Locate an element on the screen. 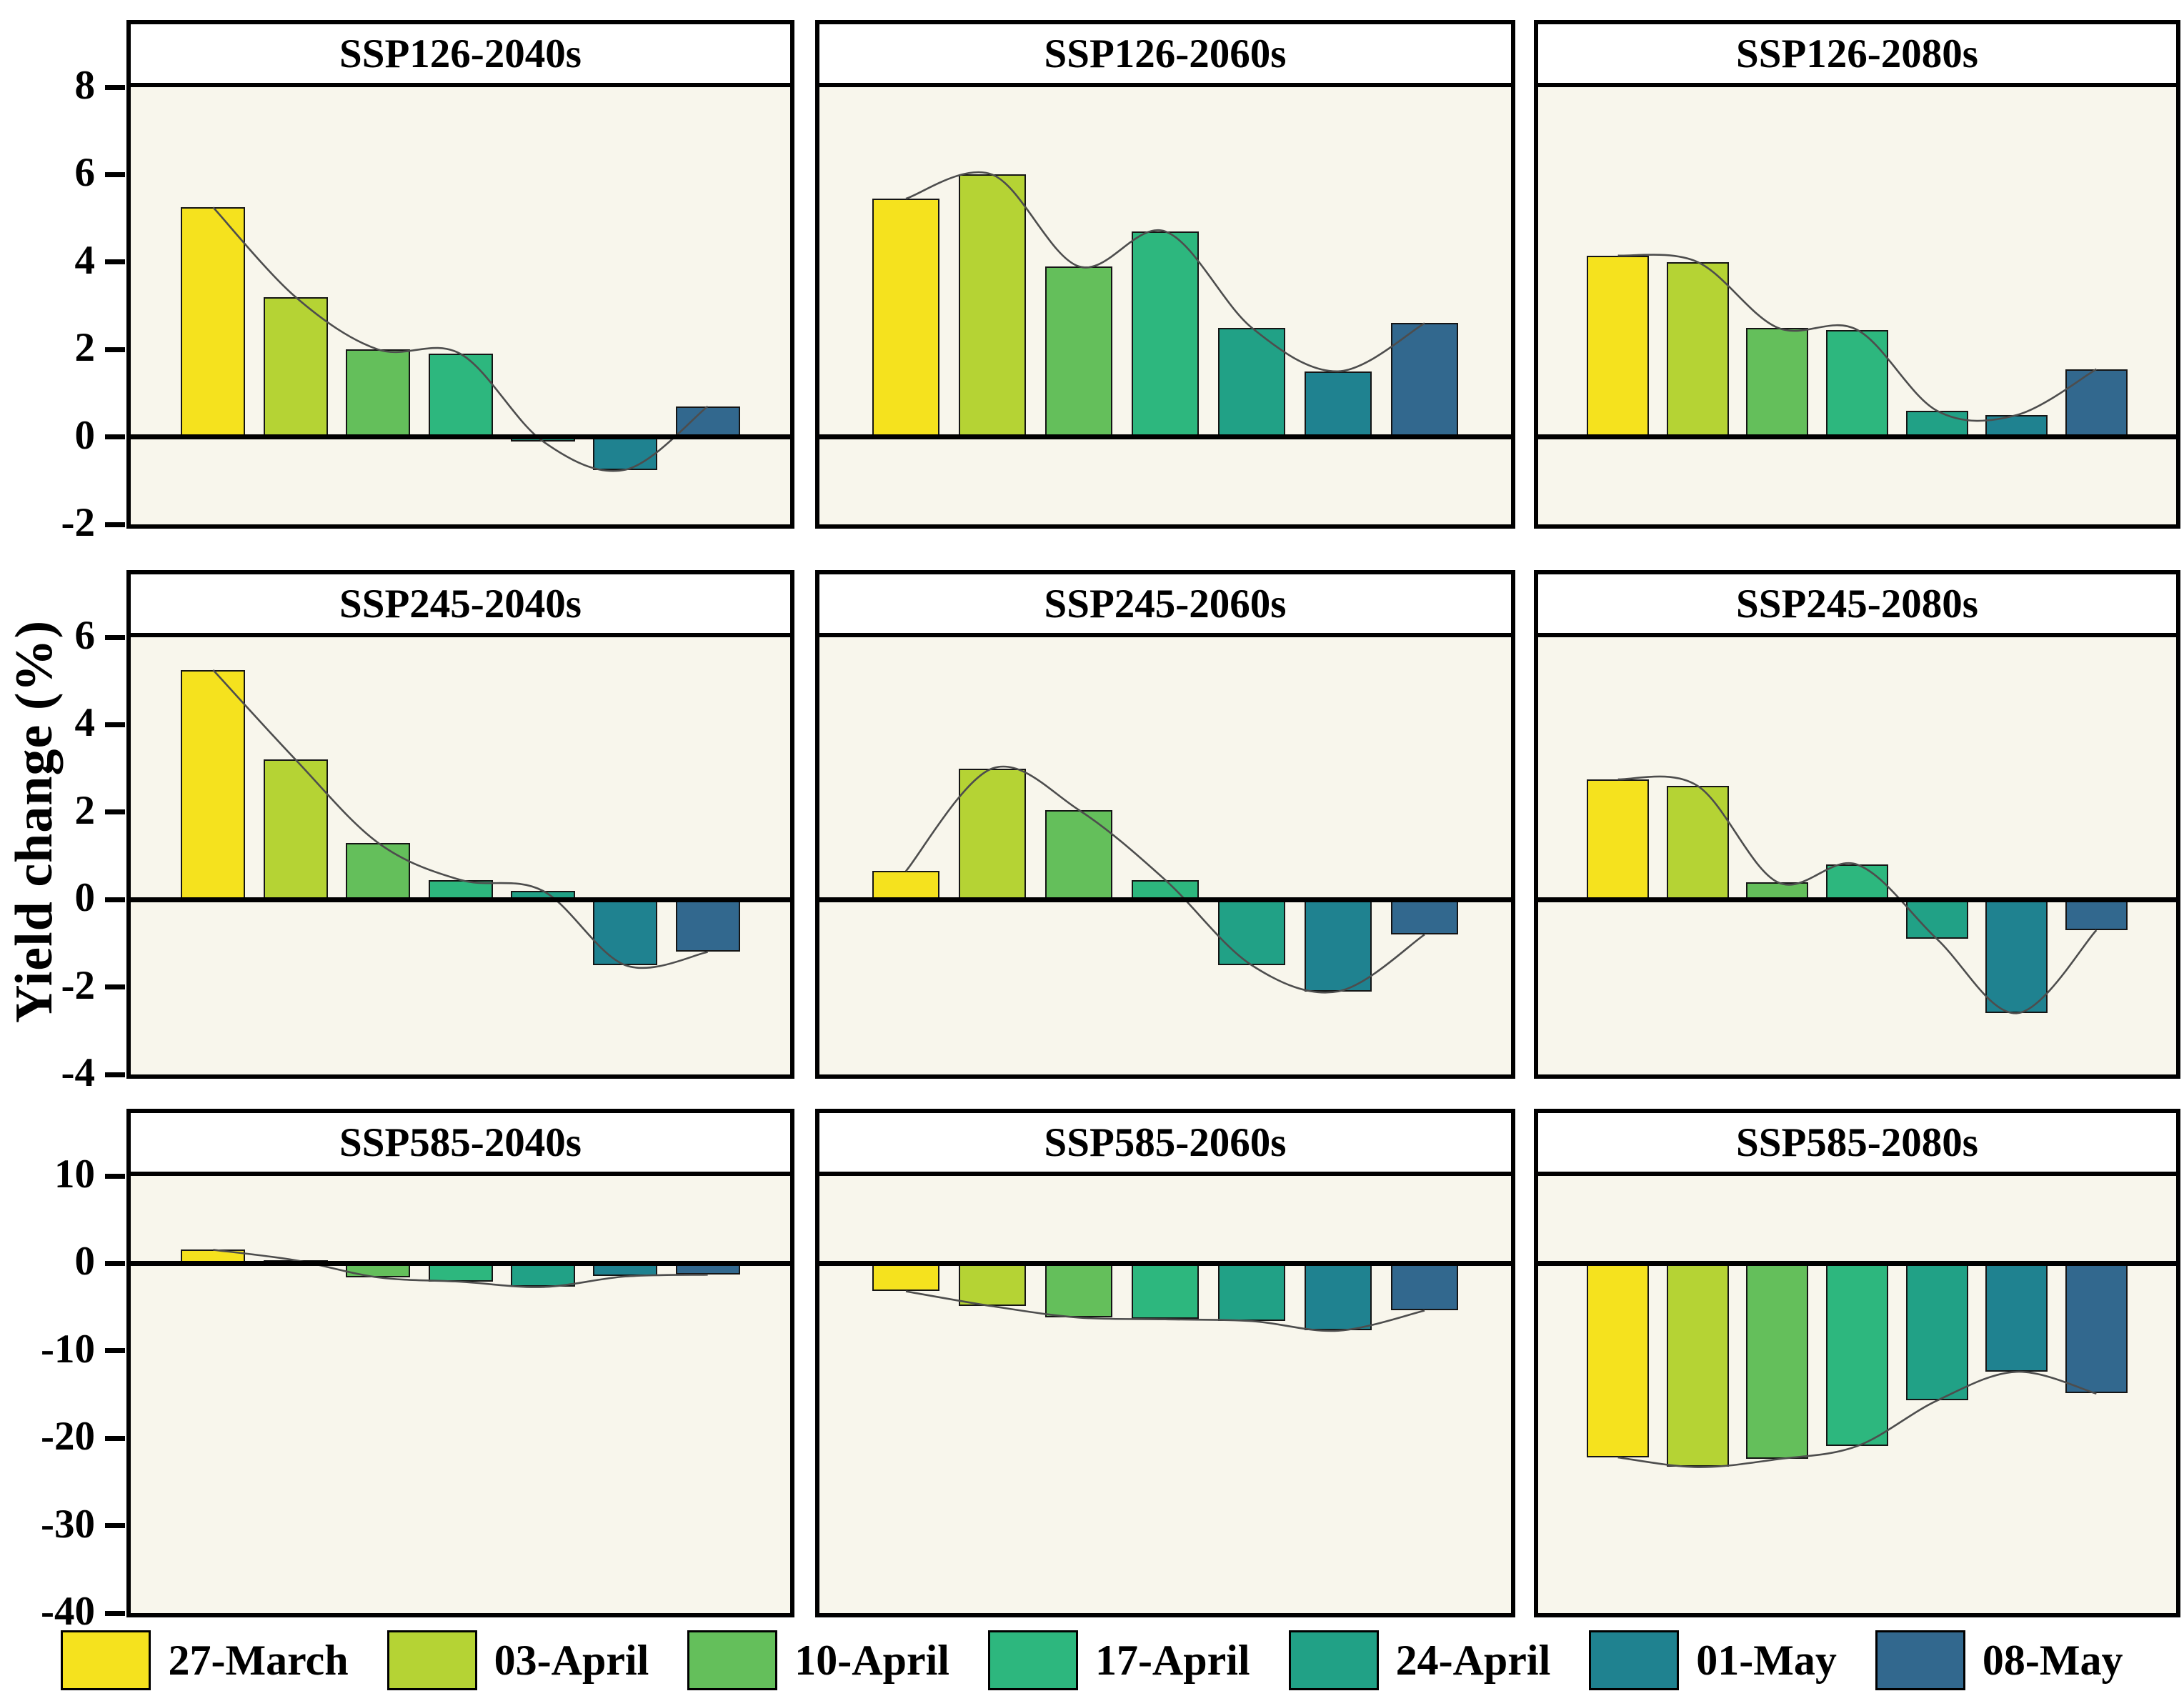 This screenshot has width=2184, height=1696. plot-area: 10 0 -10 -20 -30 -40 is located at coordinates (417, 1393).